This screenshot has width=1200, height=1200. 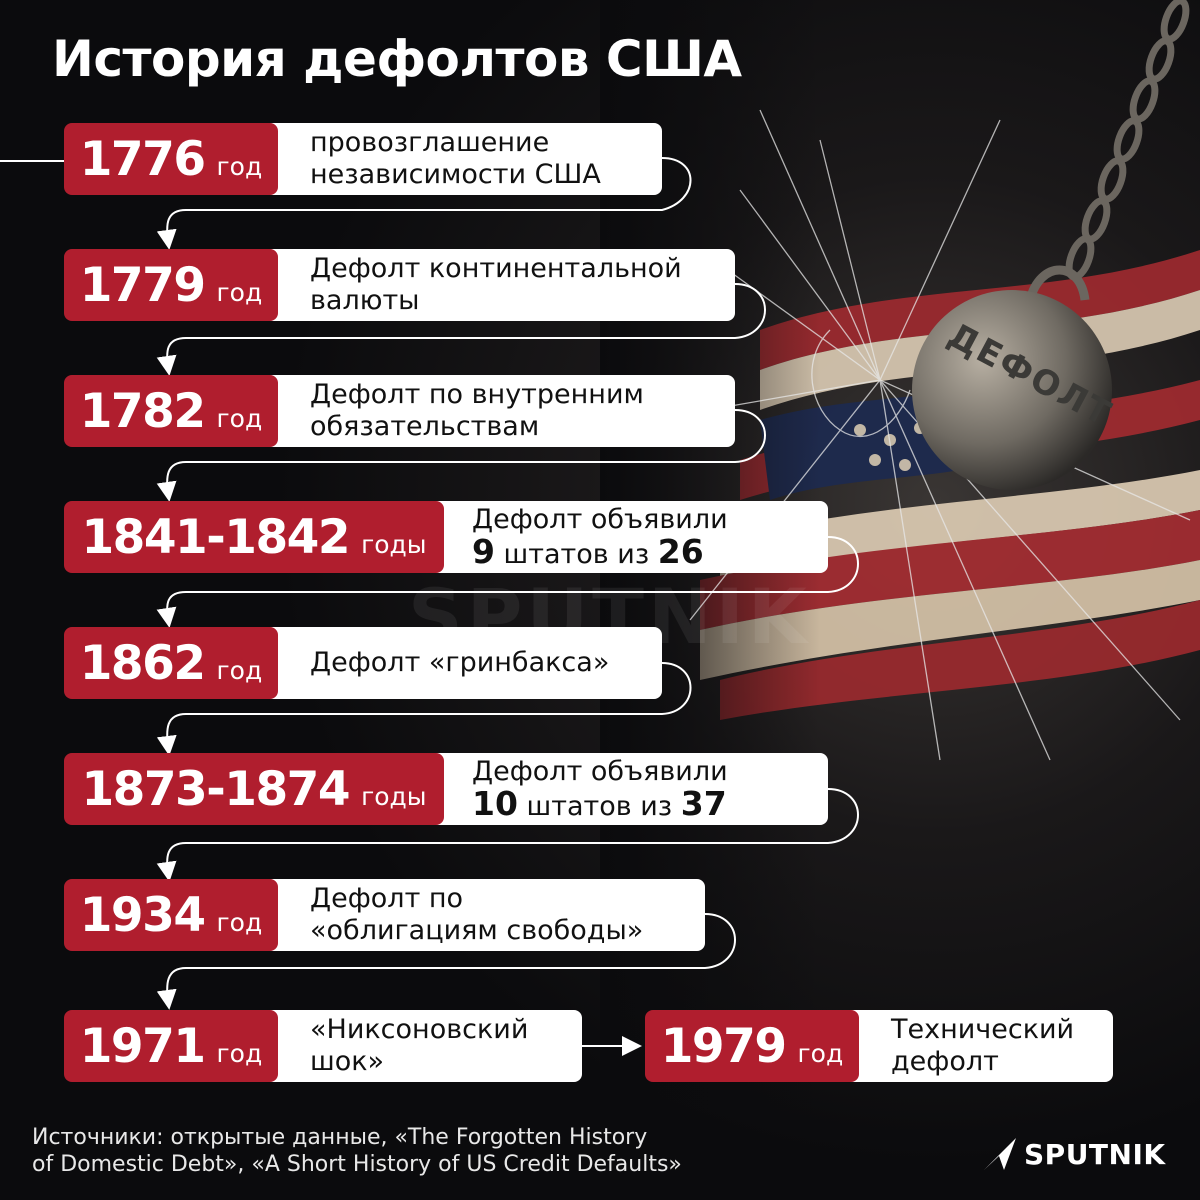 I want to click on event-description: провозглашение независимости США, so click(x=466, y=159).